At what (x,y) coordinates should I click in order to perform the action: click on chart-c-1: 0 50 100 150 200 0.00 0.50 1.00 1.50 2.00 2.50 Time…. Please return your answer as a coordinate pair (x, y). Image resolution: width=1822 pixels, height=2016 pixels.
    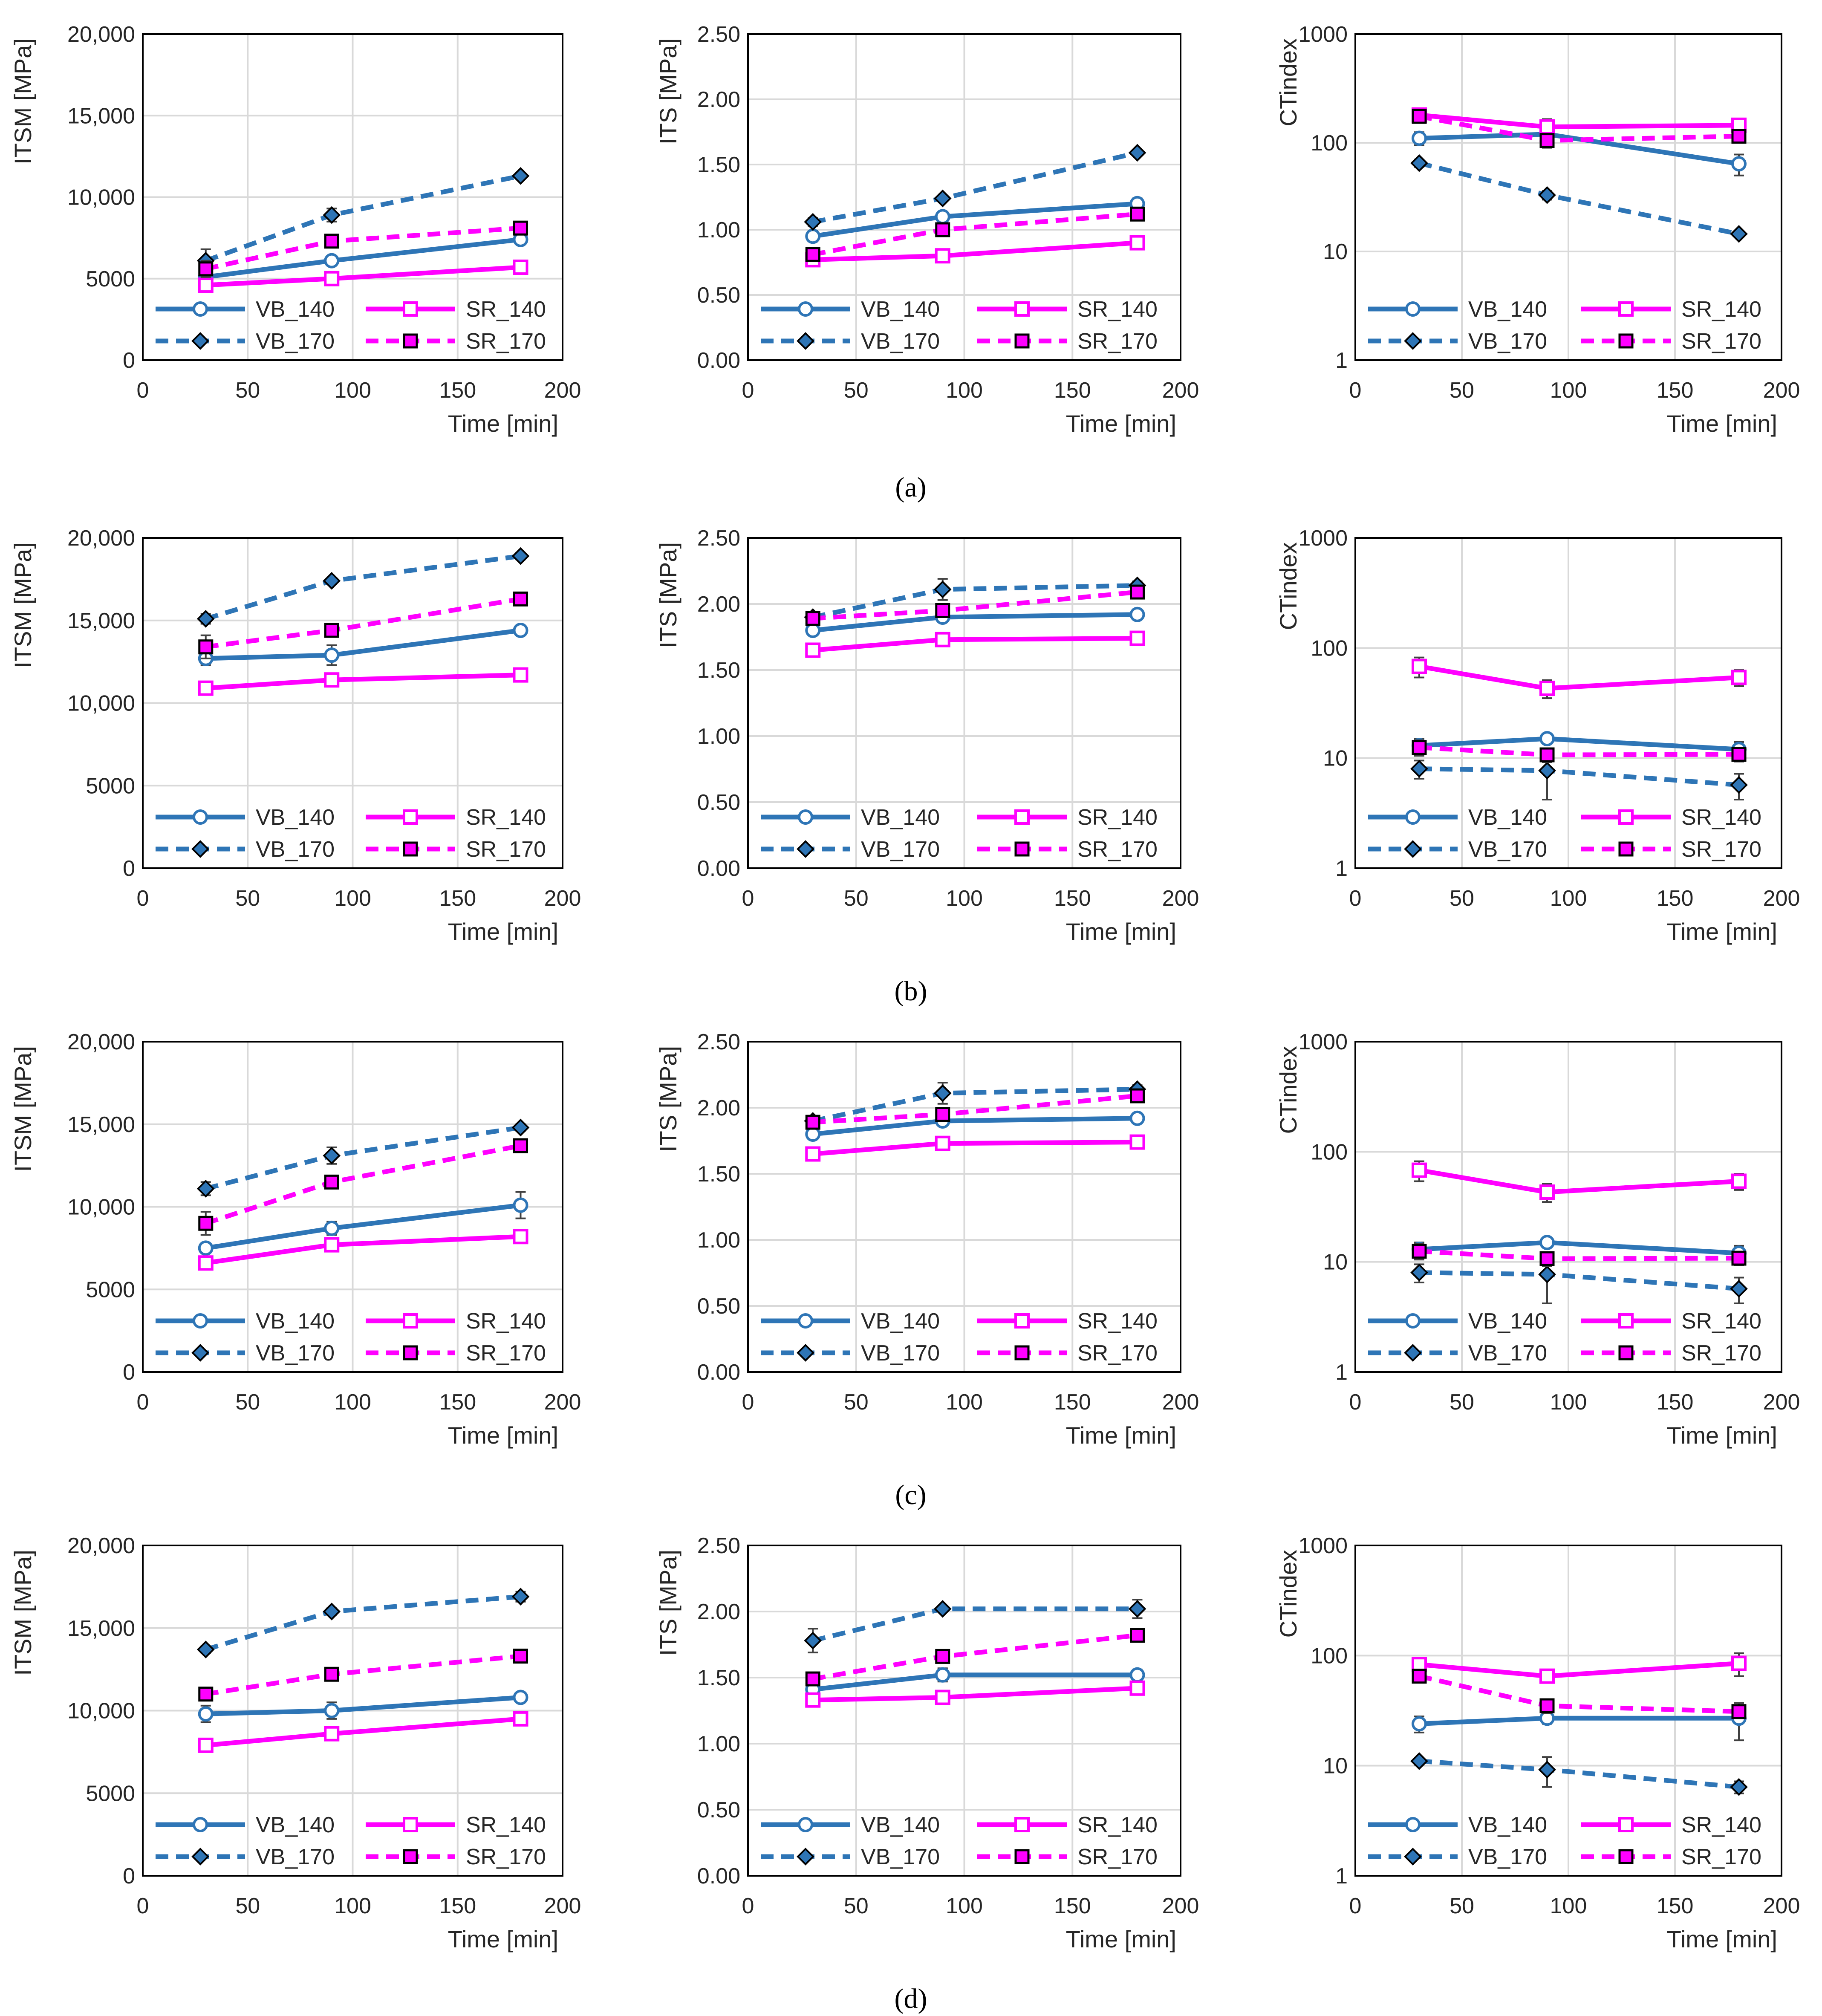
    Looking at the image, I should click on (927, 1239).